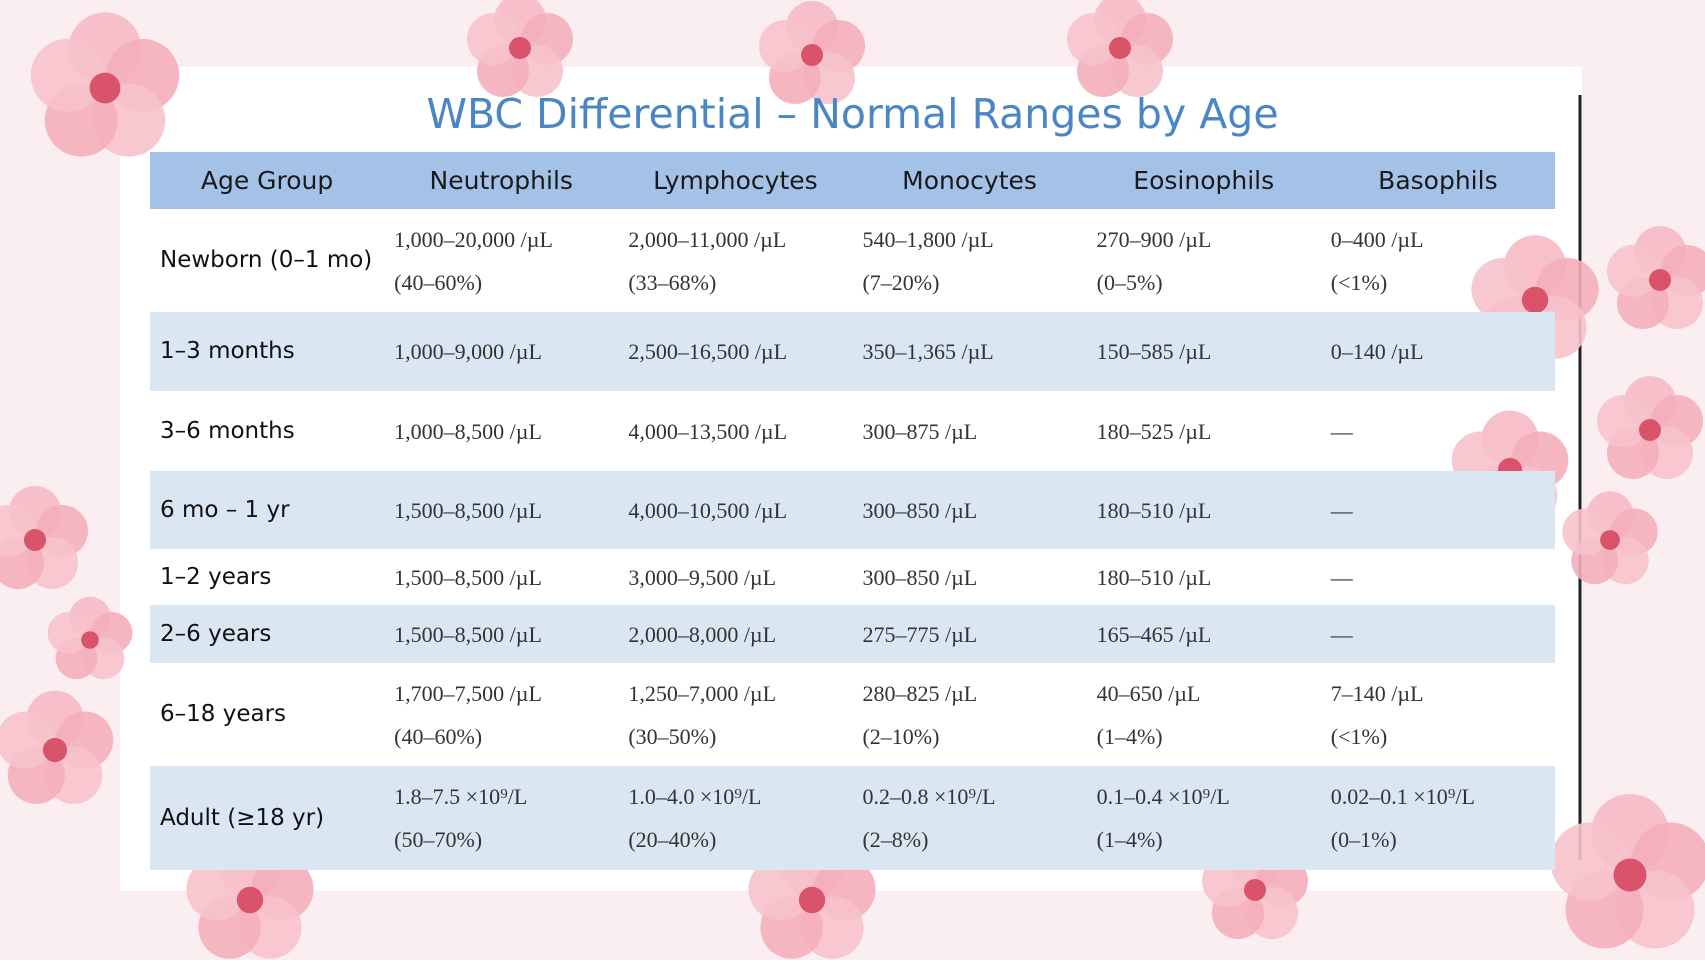  What do you see at coordinates (227, 430) in the screenshot?
I see `age-group: 3–6 months` at bounding box center [227, 430].